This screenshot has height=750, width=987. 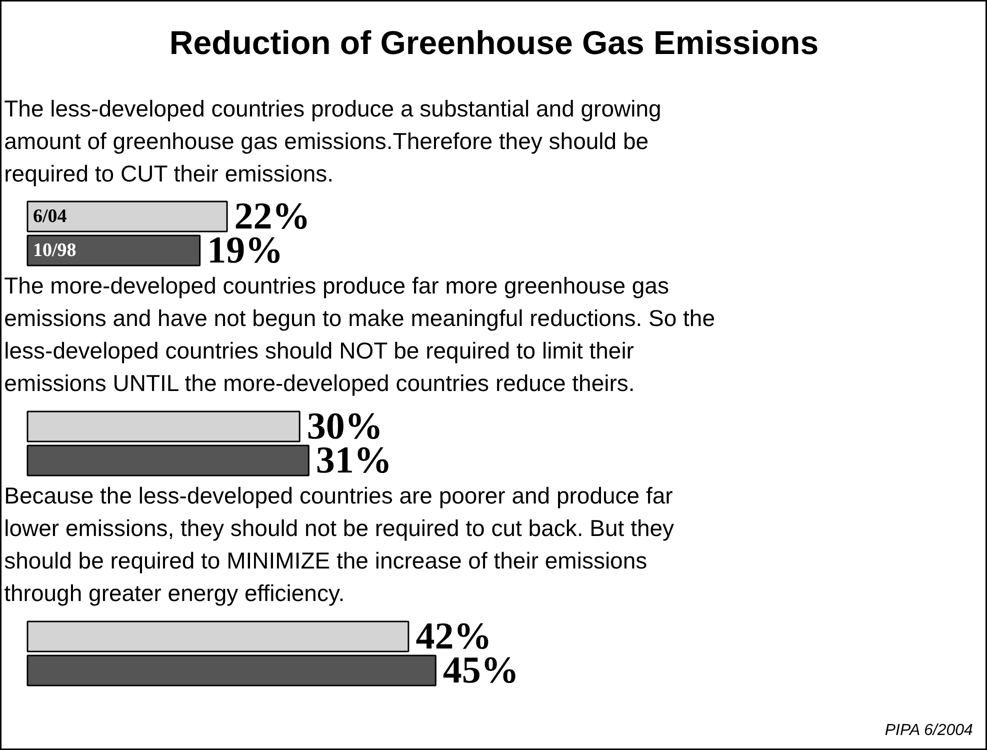 I want to click on y-tick-label: The more-developed countries produce far more greenhouse gas emissions and have not begun to make meaningful reductions. So the less-developed countries should NOT be required to limit their emissions UNTIL the more-developed countries reduce theirs., so click(x=360, y=334).